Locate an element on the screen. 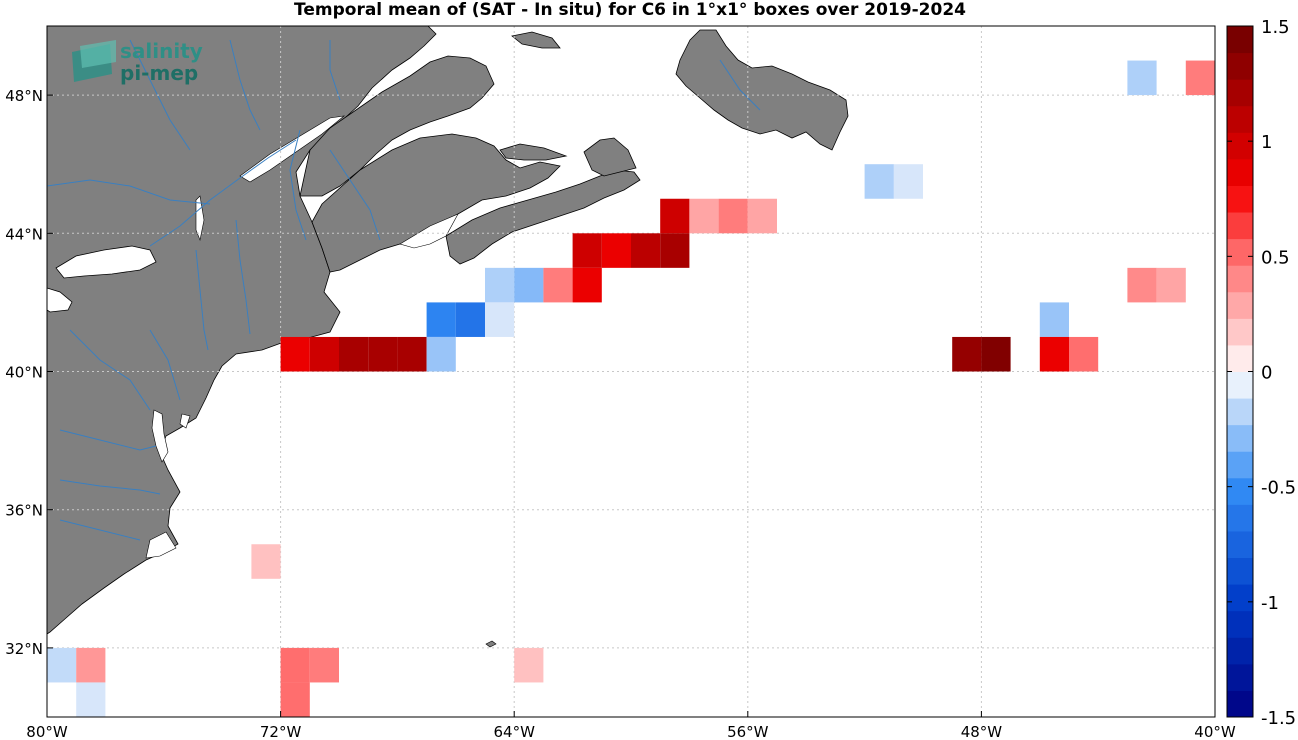  river-saint-john is located at coordinates (355, 195).